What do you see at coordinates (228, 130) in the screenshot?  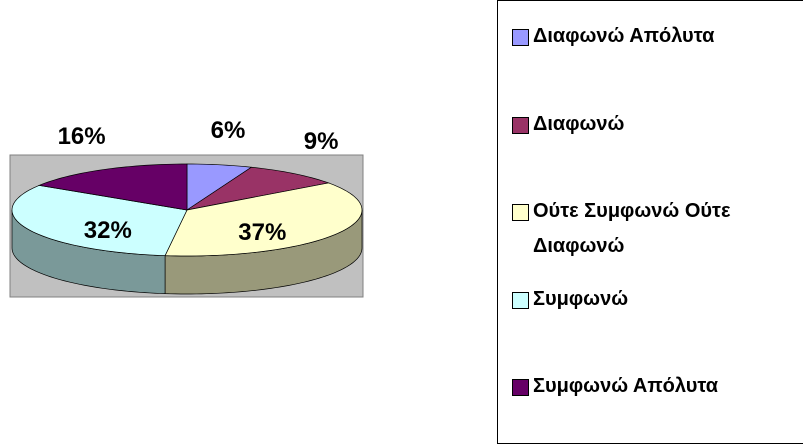 I see `data-label: 6%` at bounding box center [228, 130].